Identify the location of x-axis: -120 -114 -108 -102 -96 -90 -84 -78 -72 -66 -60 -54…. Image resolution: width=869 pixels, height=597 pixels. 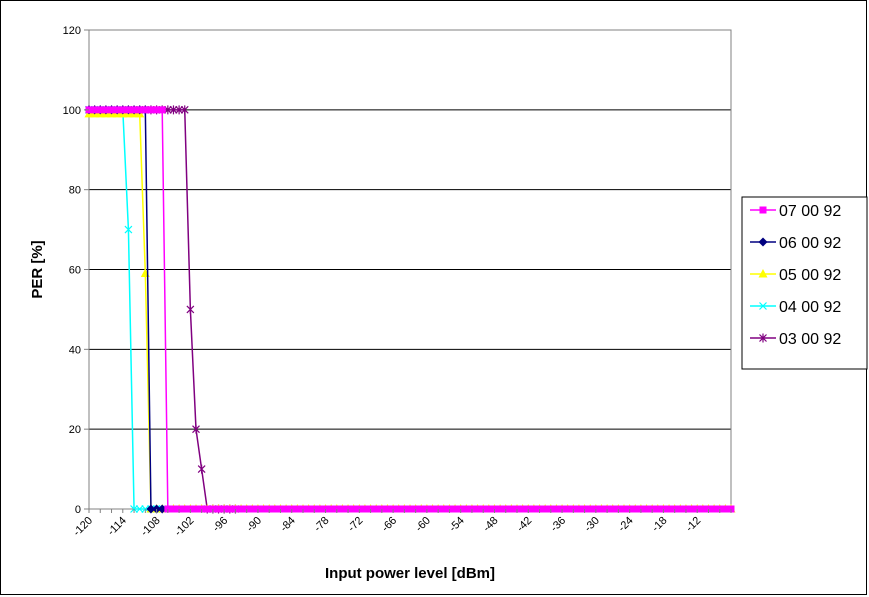
(401, 524).